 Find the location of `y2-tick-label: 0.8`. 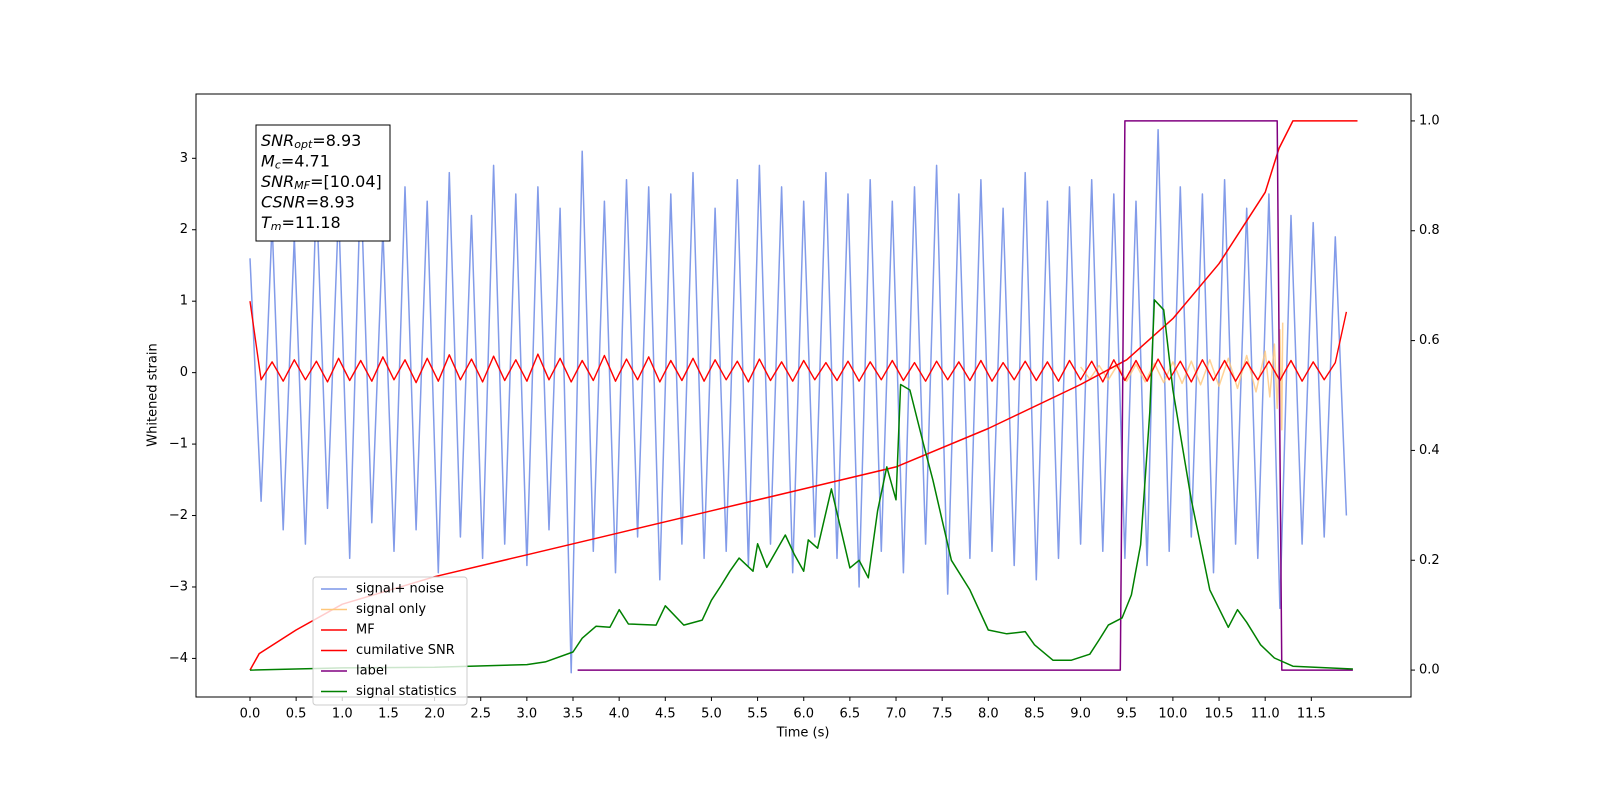

y2-tick-label: 0.8 is located at coordinates (1429, 230).